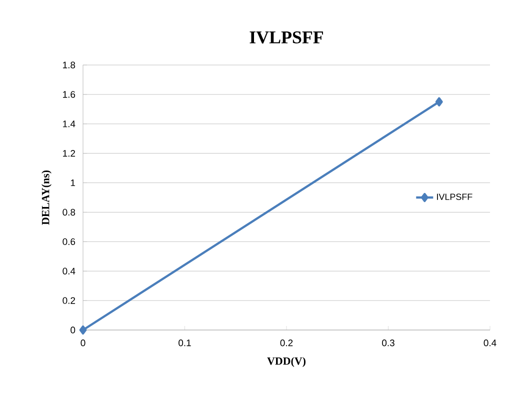 This screenshot has height=409, width=505. Describe the element at coordinates (388, 343) in the screenshot. I see `x-tick-label: 0.3` at that location.